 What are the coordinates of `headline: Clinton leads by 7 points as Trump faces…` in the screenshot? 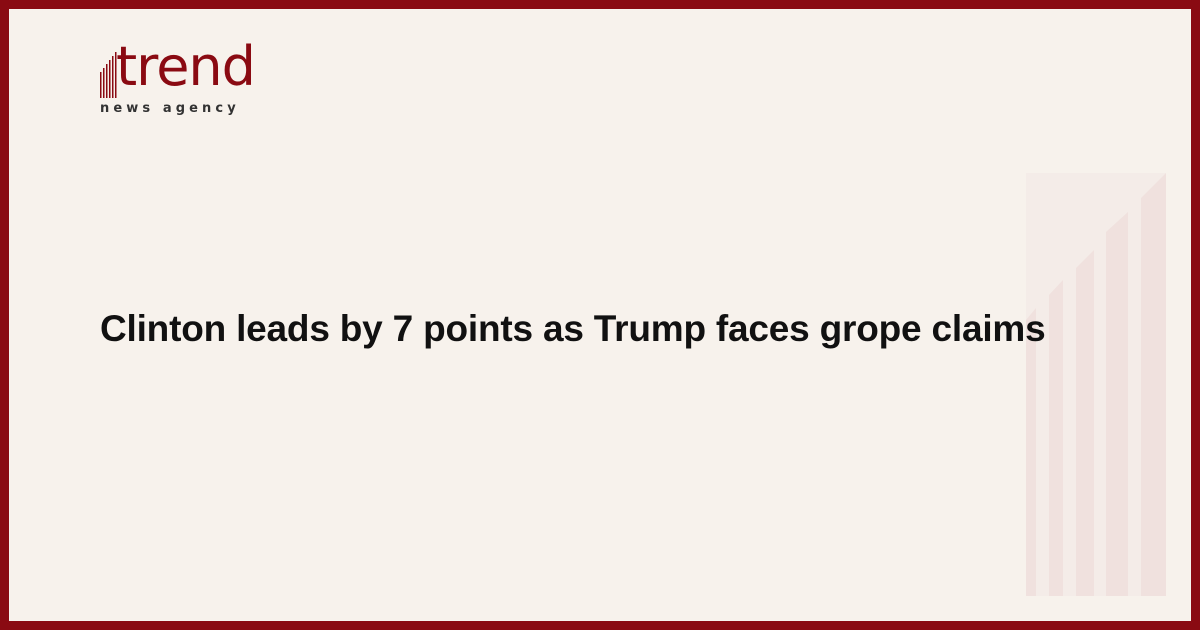 It's located at (573, 328).